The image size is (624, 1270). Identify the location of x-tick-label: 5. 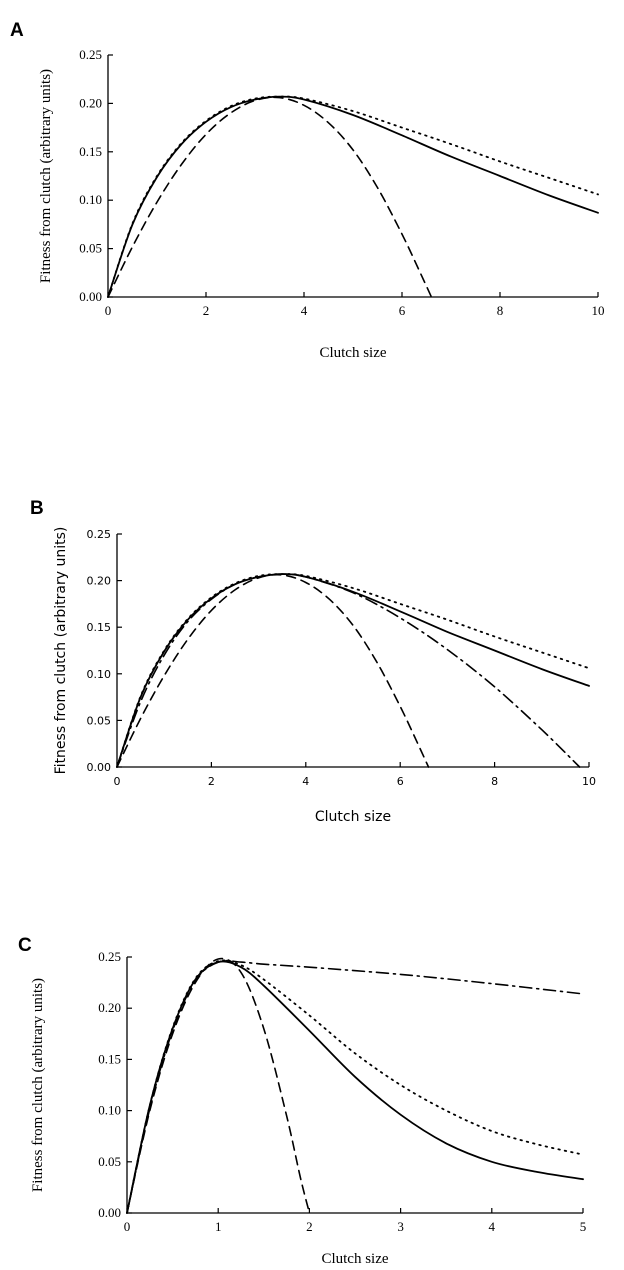
(583, 1226).